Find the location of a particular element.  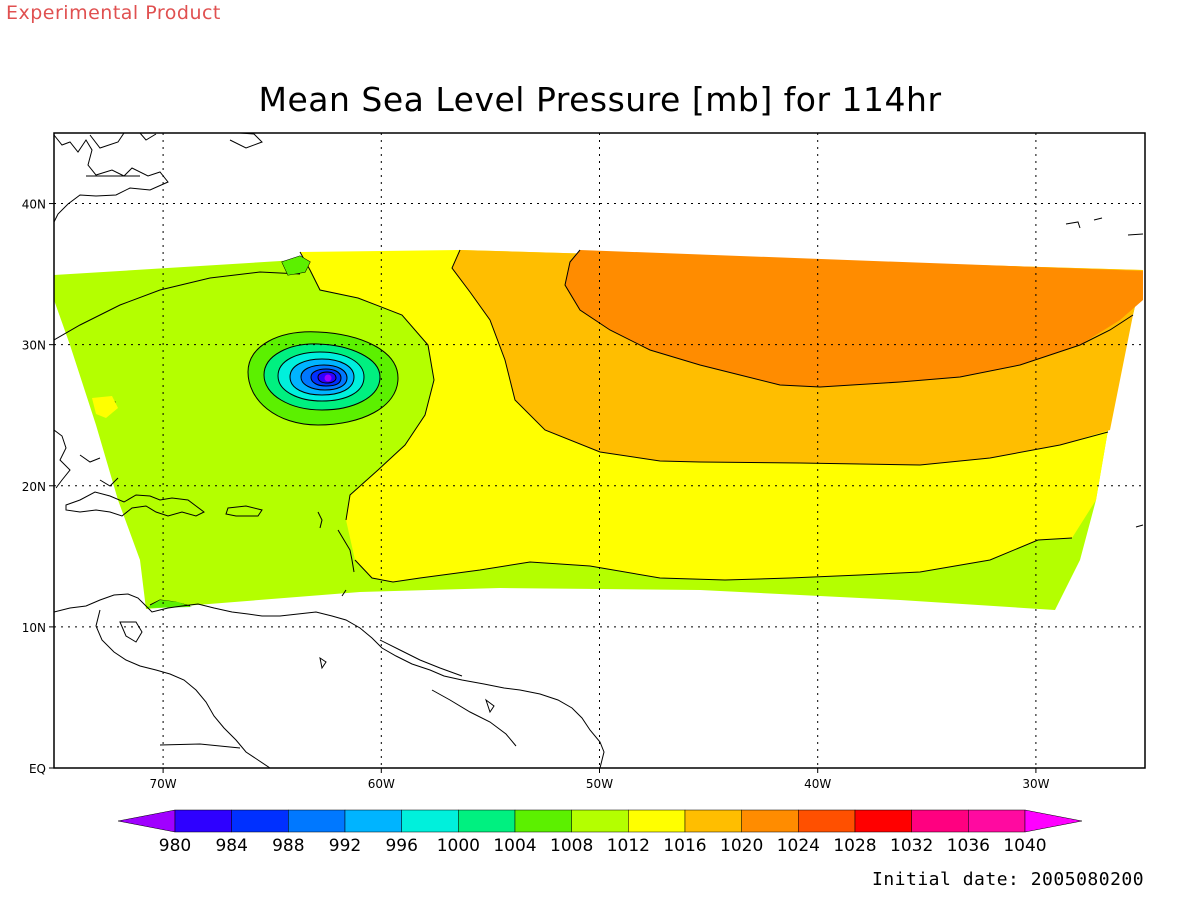

colorbar-high-arrow is located at coordinates (1053, 821).